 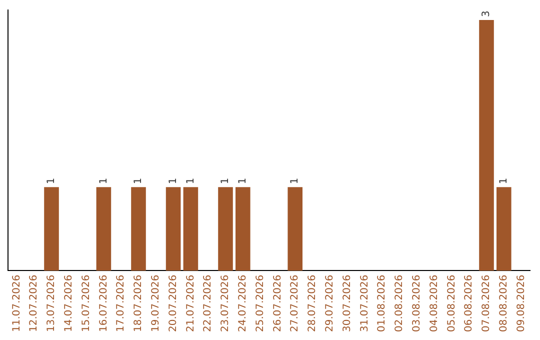 I want to click on x-tick-label: 25.07.2026, so click(x=260, y=303).